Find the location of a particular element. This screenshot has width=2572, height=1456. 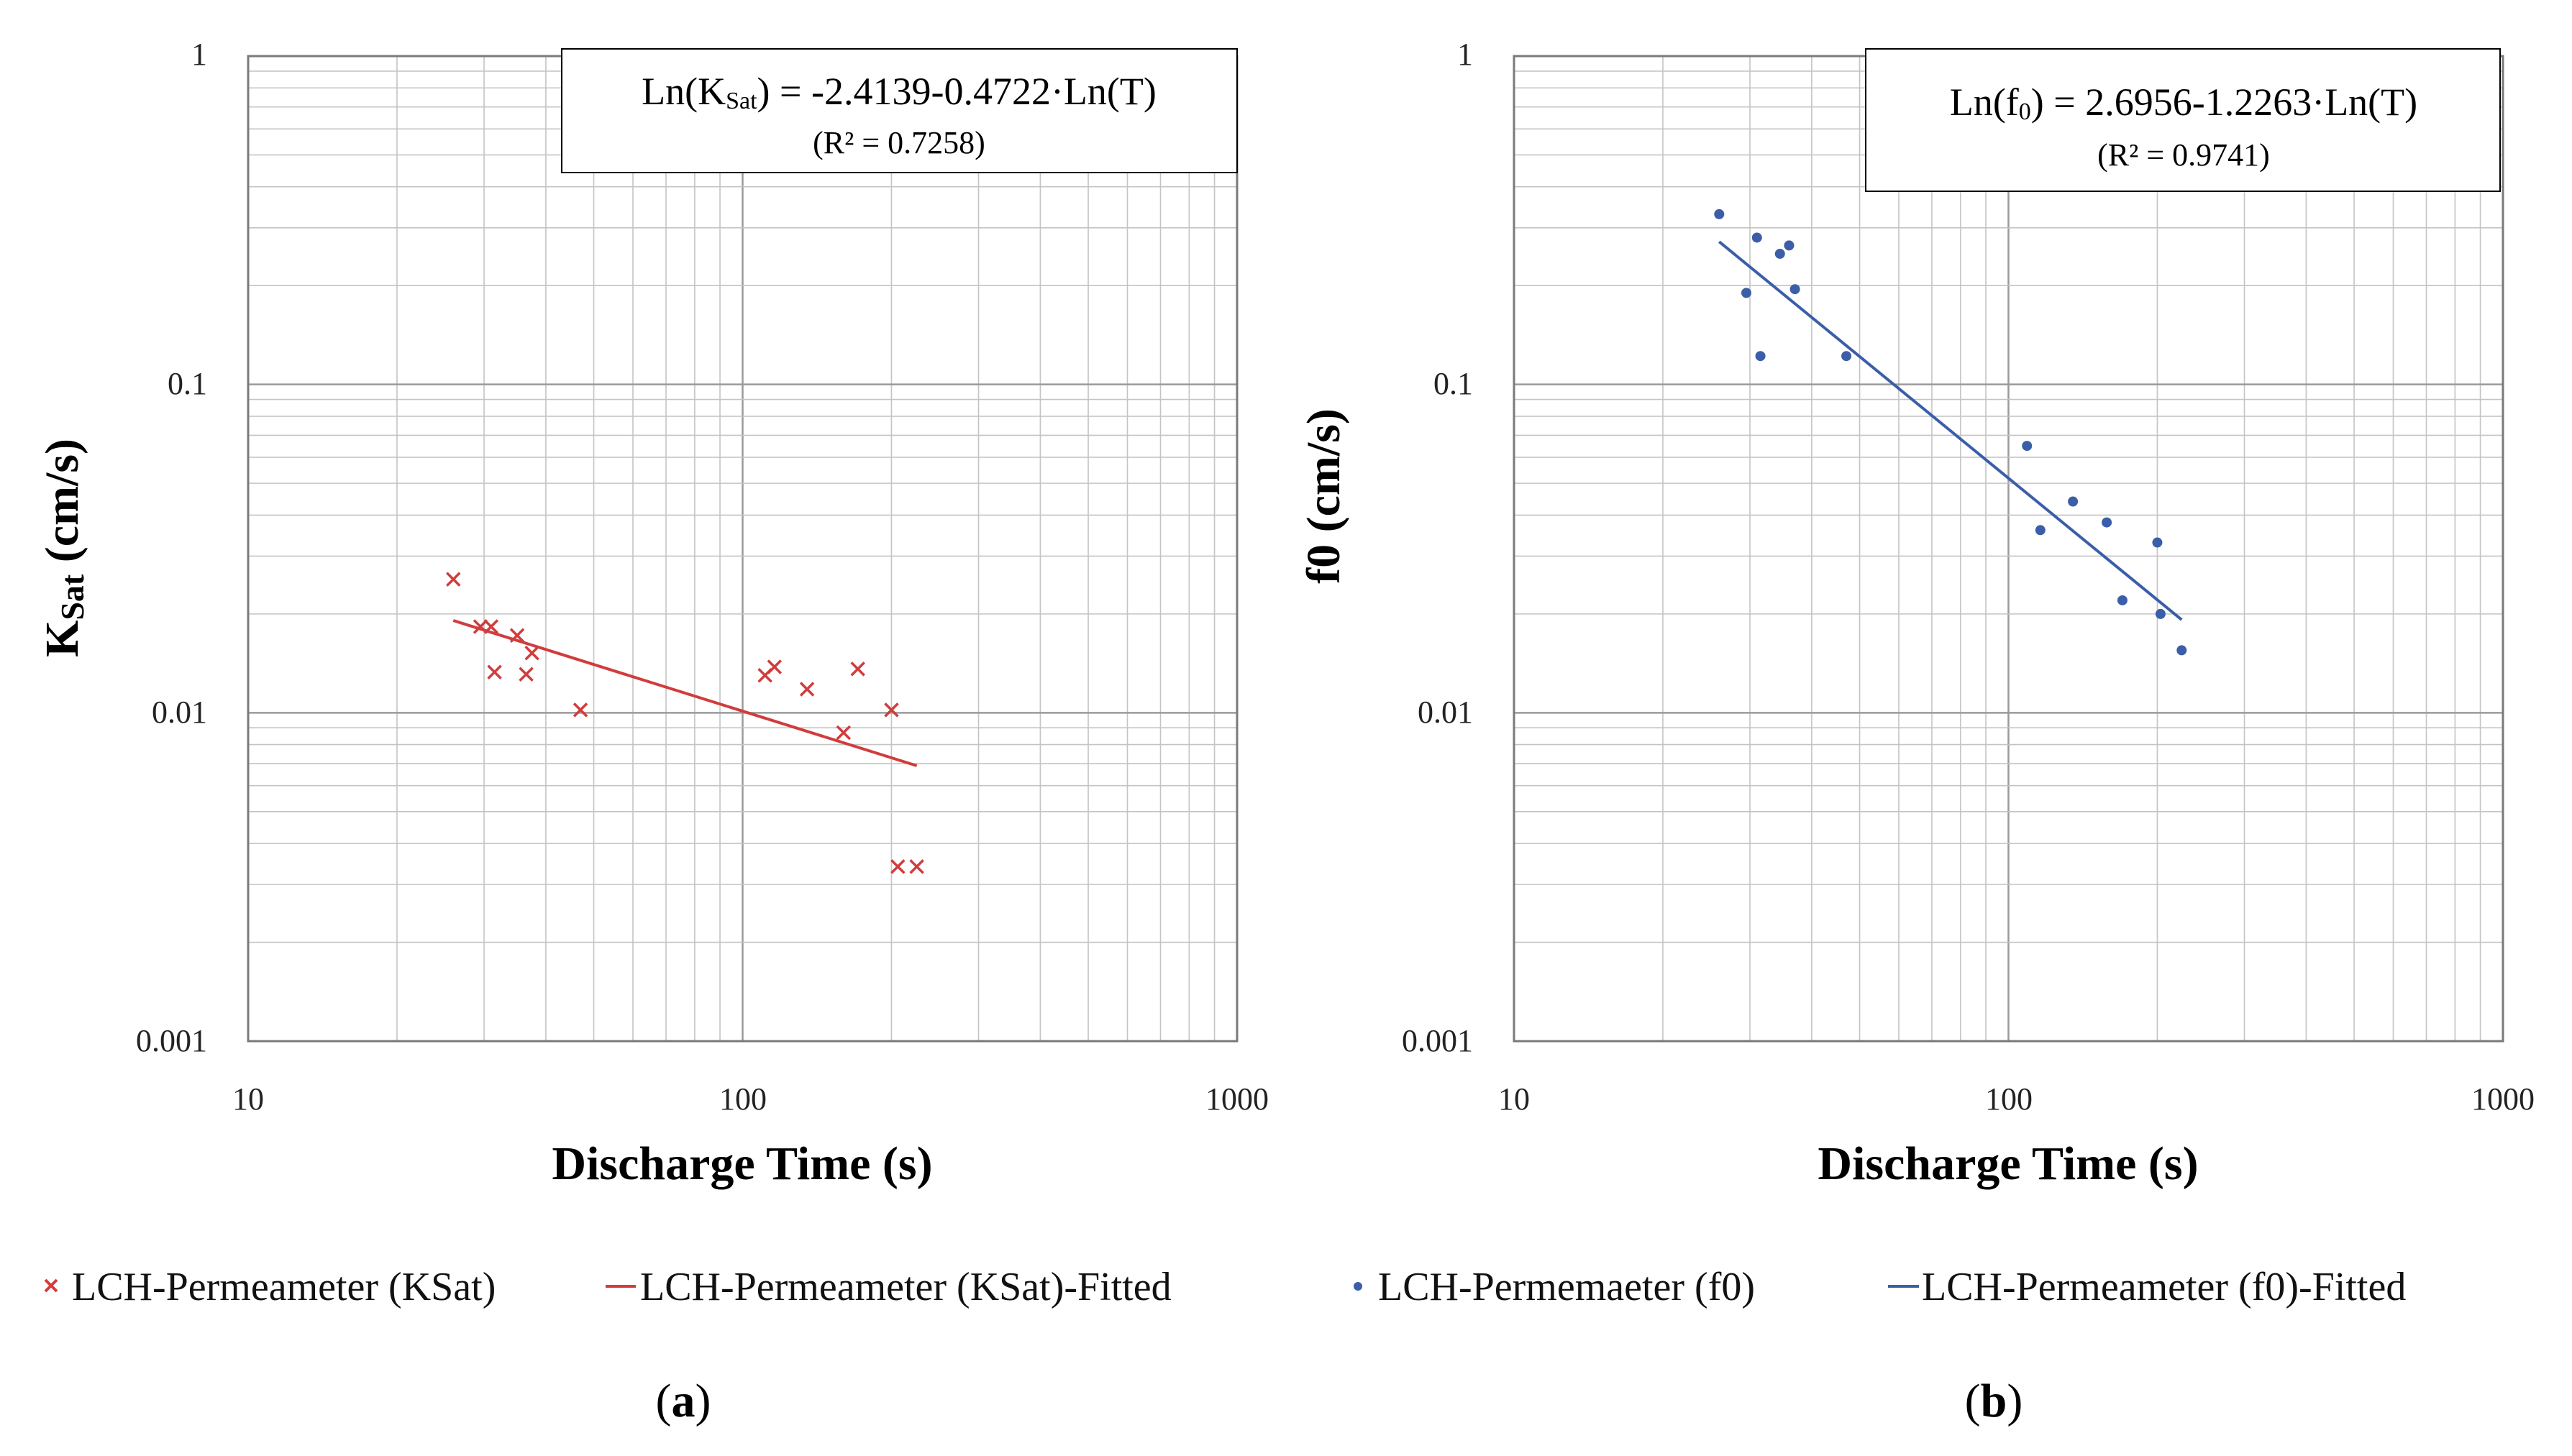

x-tick-10-b: 10 is located at coordinates (1514, 1099).